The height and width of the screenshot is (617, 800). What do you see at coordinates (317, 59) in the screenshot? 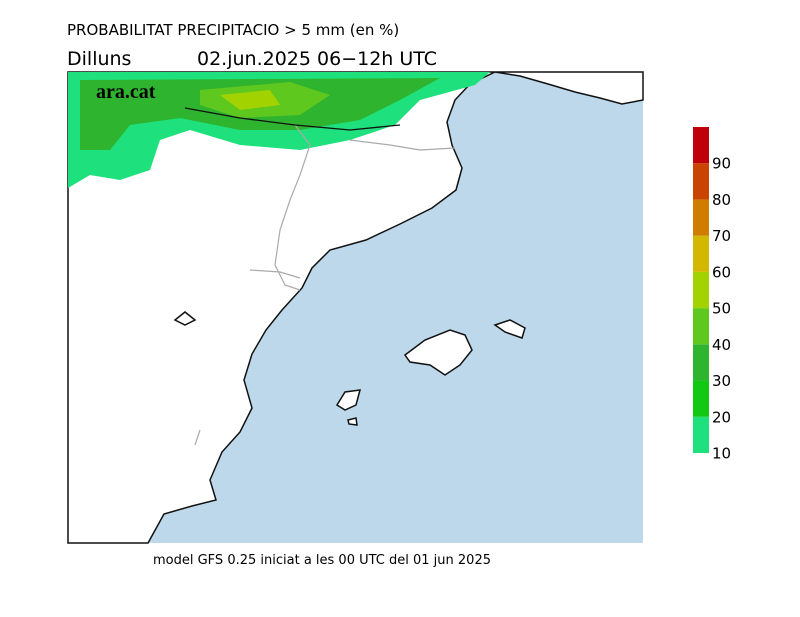
I see `period: 02.jun.2025 06−12h UTC` at bounding box center [317, 59].